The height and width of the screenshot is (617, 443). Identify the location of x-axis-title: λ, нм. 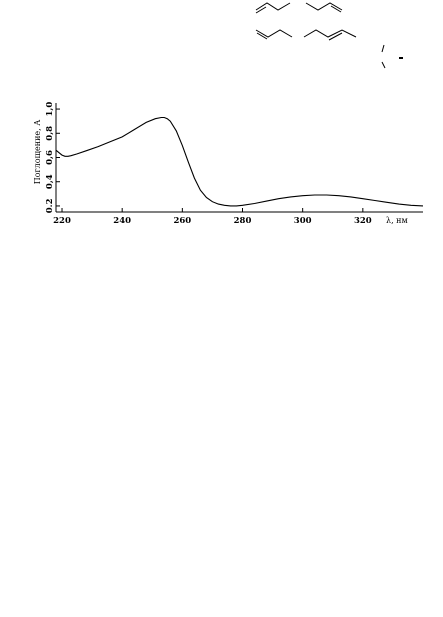
(397, 220).